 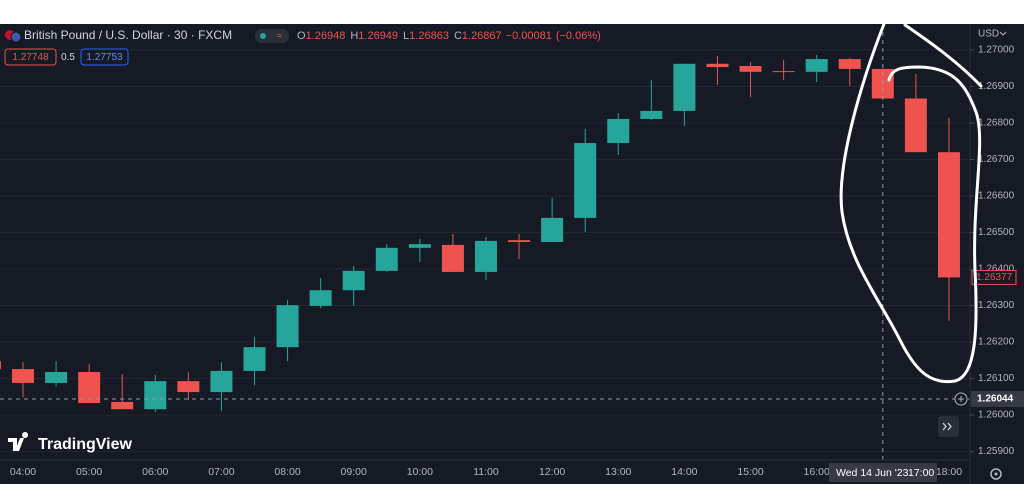 What do you see at coordinates (482, 36) in the screenshot?
I see `ohlc-value: 1.26867` at bounding box center [482, 36].